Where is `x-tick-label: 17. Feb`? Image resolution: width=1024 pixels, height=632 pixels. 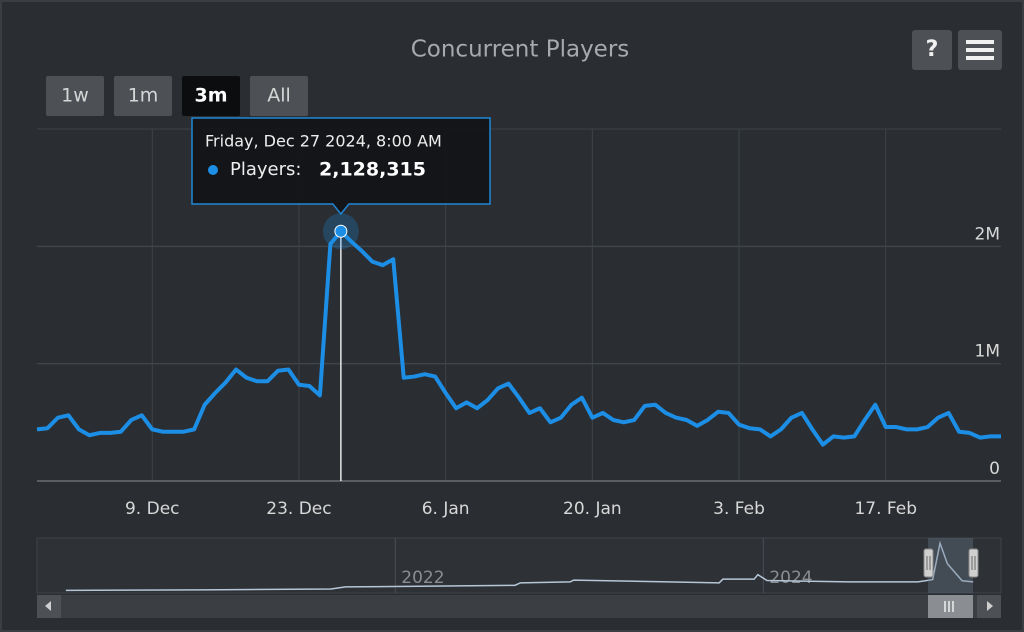 x-tick-label: 17. Feb is located at coordinates (885, 509).